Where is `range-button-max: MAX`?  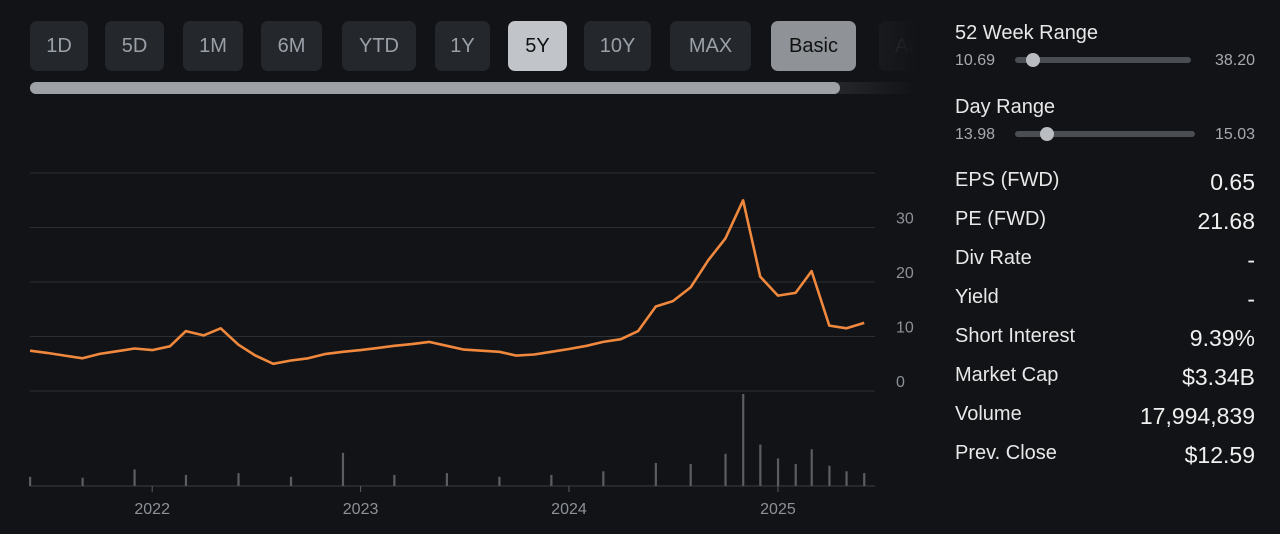 range-button-max: MAX is located at coordinates (710, 46).